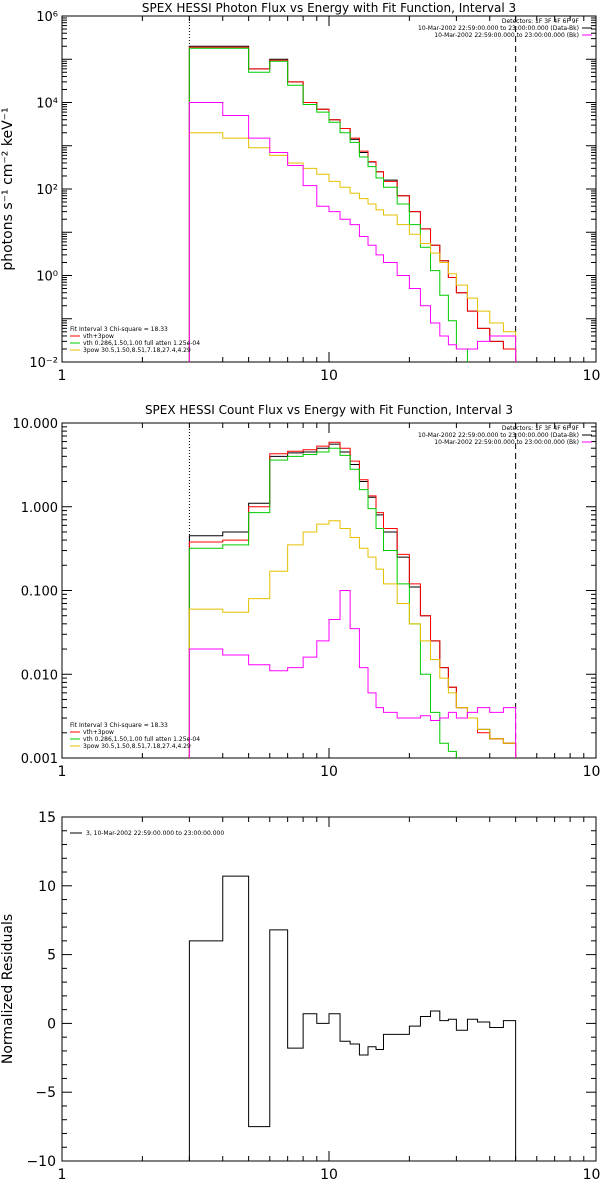 This screenshot has width=600, height=1200. What do you see at coordinates (591, 772) in the screenshot?
I see `panel2-xtick-label: 100` at bounding box center [591, 772].